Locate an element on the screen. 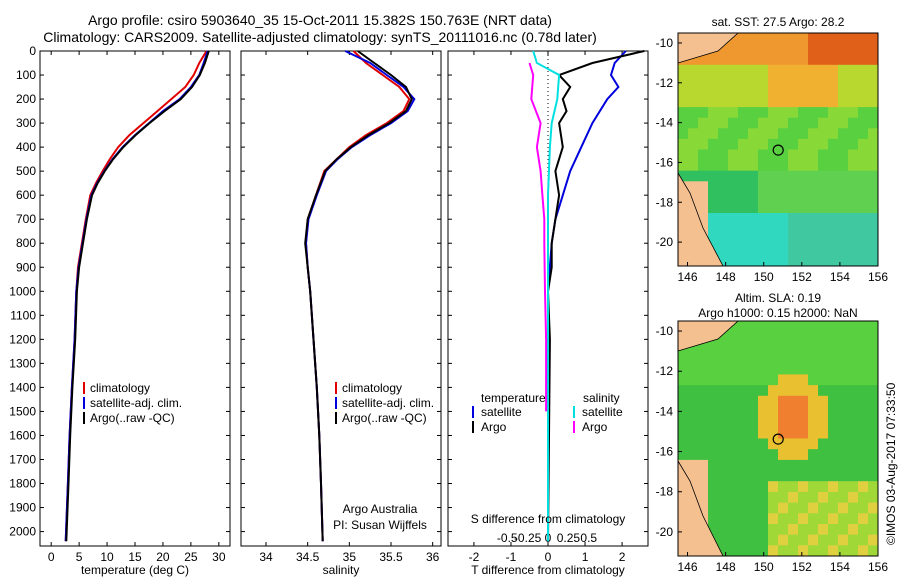  map-x-tick-label: 156 is located at coordinates (878, 567).